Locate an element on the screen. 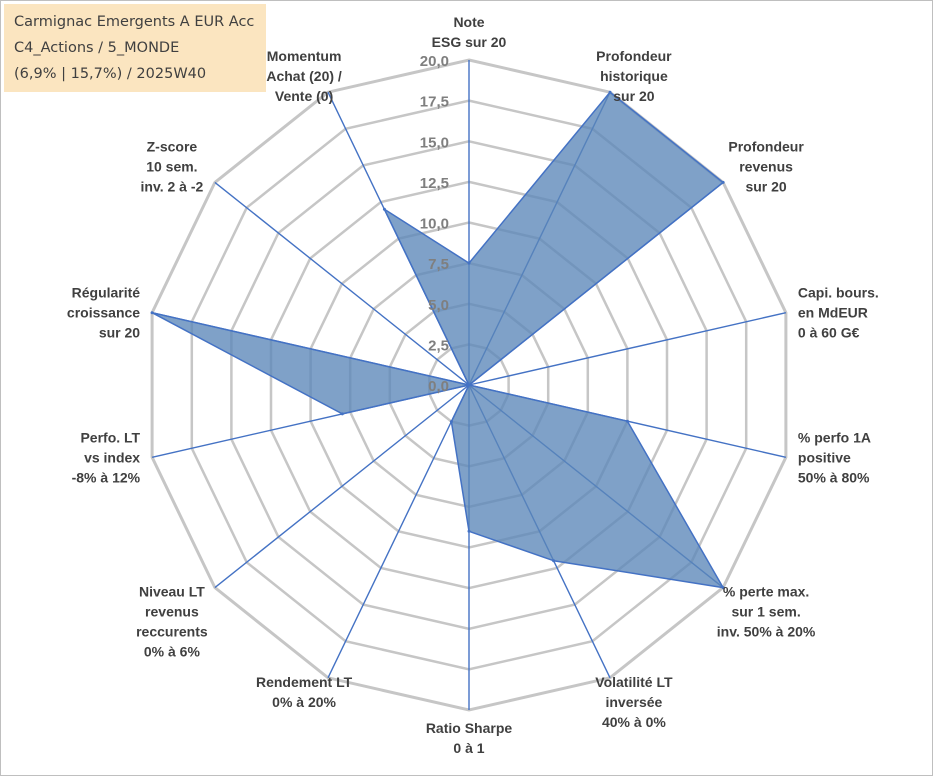 This screenshot has width=933, height=776. axis-label: Rendement LT is located at coordinates (304, 682).